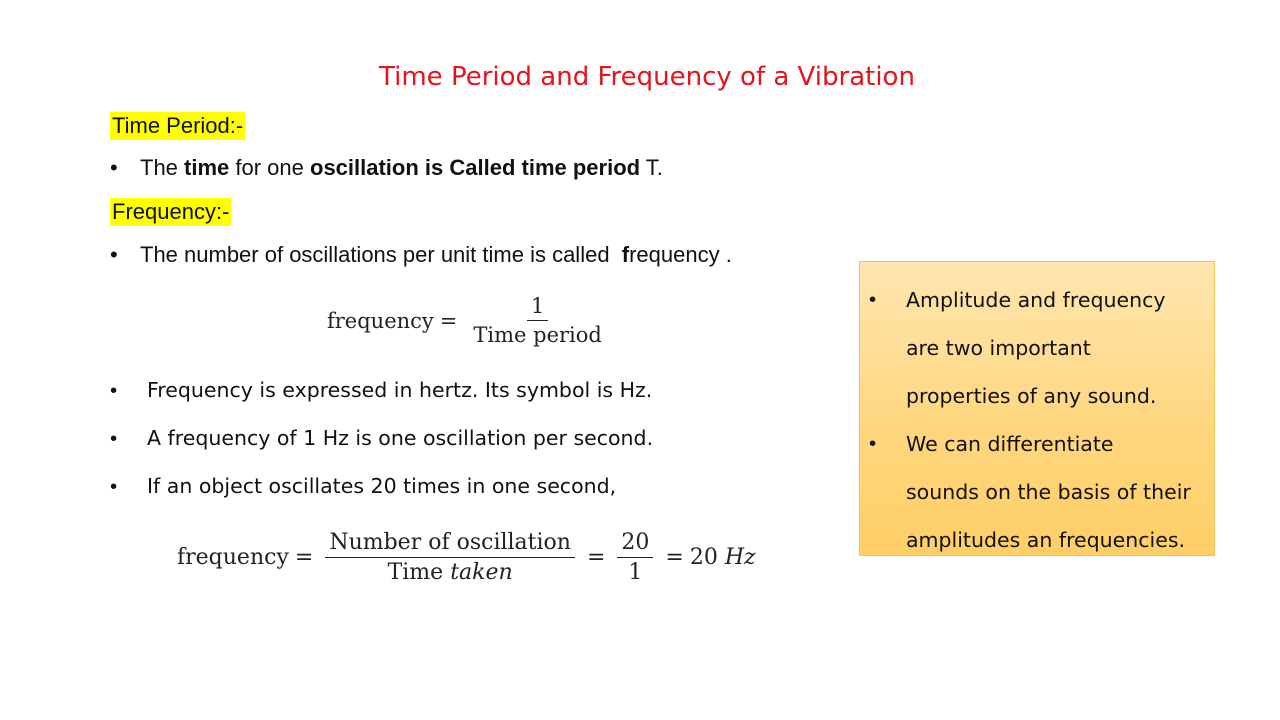 This screenshot has height=720, width=1280. What do you see at coordinates (635, 557) in the screenshot?
I see `formula-fraction-numeric: 20 1` at bounding box center [635, 557].